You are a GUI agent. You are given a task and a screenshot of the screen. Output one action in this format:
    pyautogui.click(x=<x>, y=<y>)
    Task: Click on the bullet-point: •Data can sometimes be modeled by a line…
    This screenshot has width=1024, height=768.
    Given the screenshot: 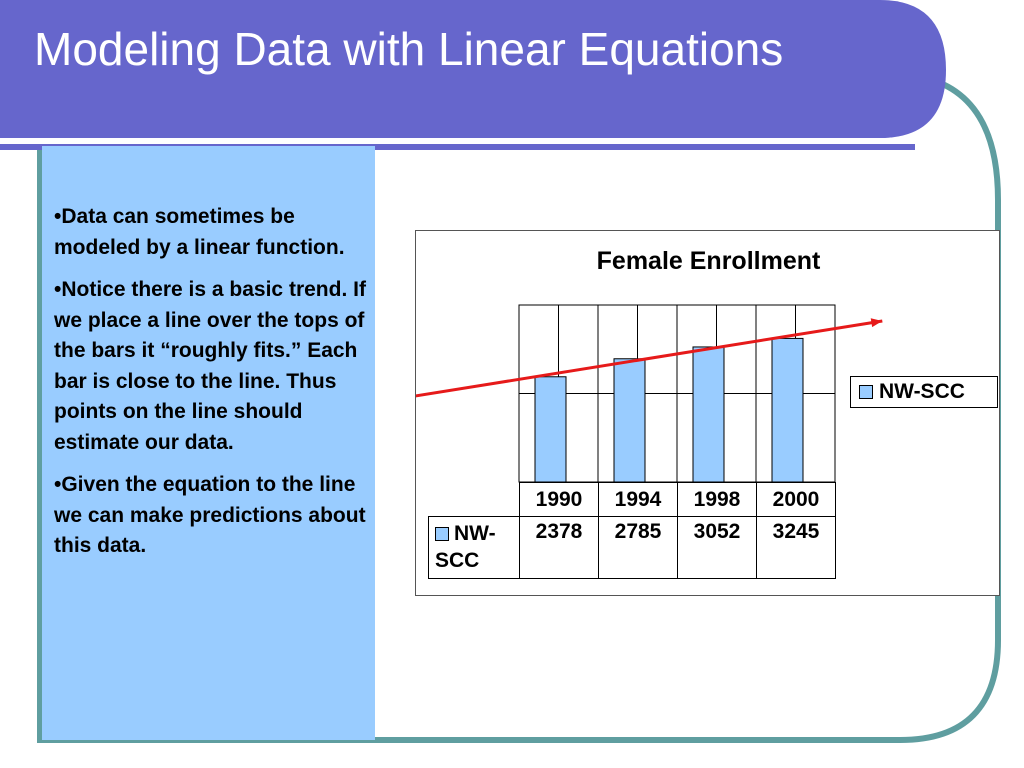 What is the action you would take?
    pyautogui.click(x=199, y=232)
    